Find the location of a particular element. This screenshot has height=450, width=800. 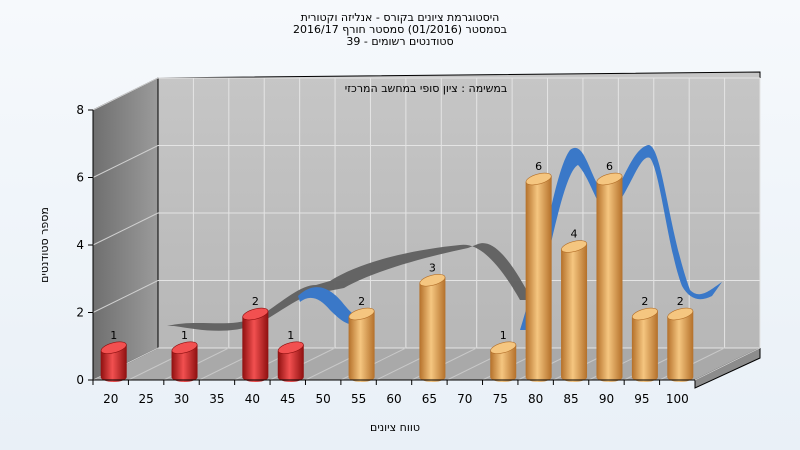

x-tick-label: 80 is located at coordinates (535, 399).